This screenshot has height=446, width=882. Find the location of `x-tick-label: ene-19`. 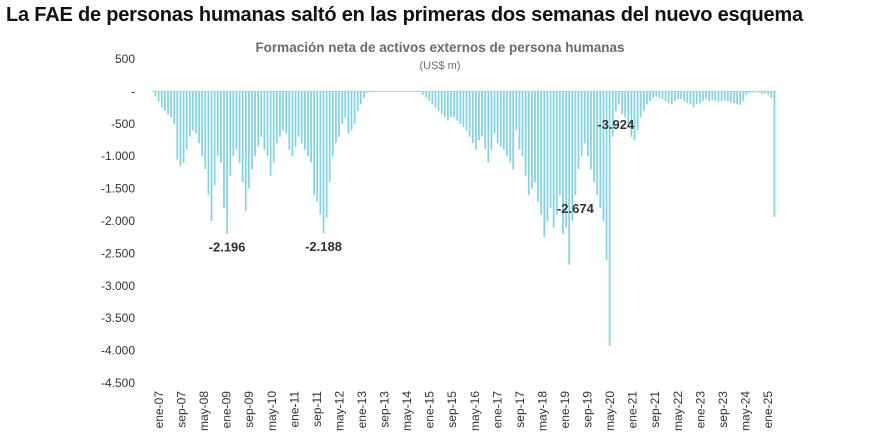

x-tick-label: ene-19 is located at coordinates (565, 410).